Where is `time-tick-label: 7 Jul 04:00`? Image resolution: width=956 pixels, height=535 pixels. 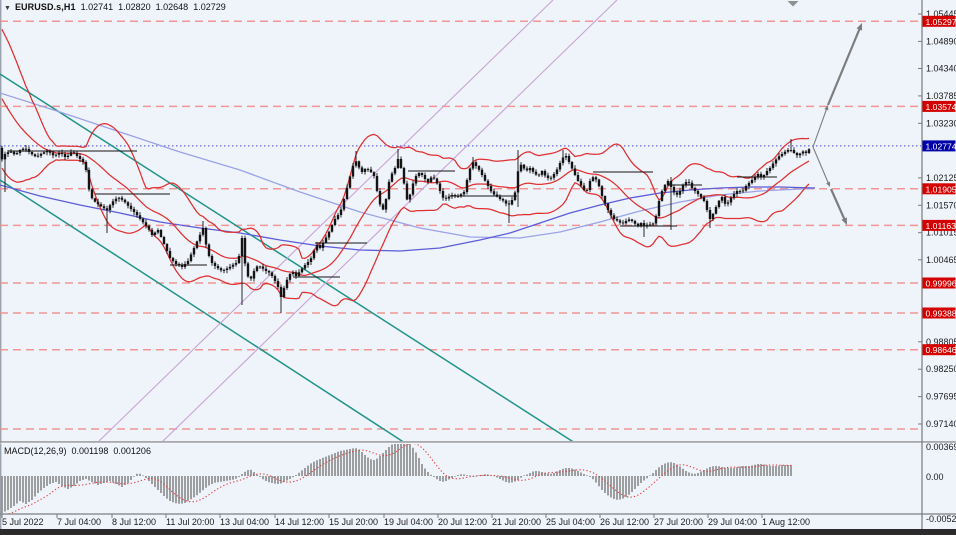 time-tick-label: 7 Jul 04:00 is located at coordinates (79, 522).